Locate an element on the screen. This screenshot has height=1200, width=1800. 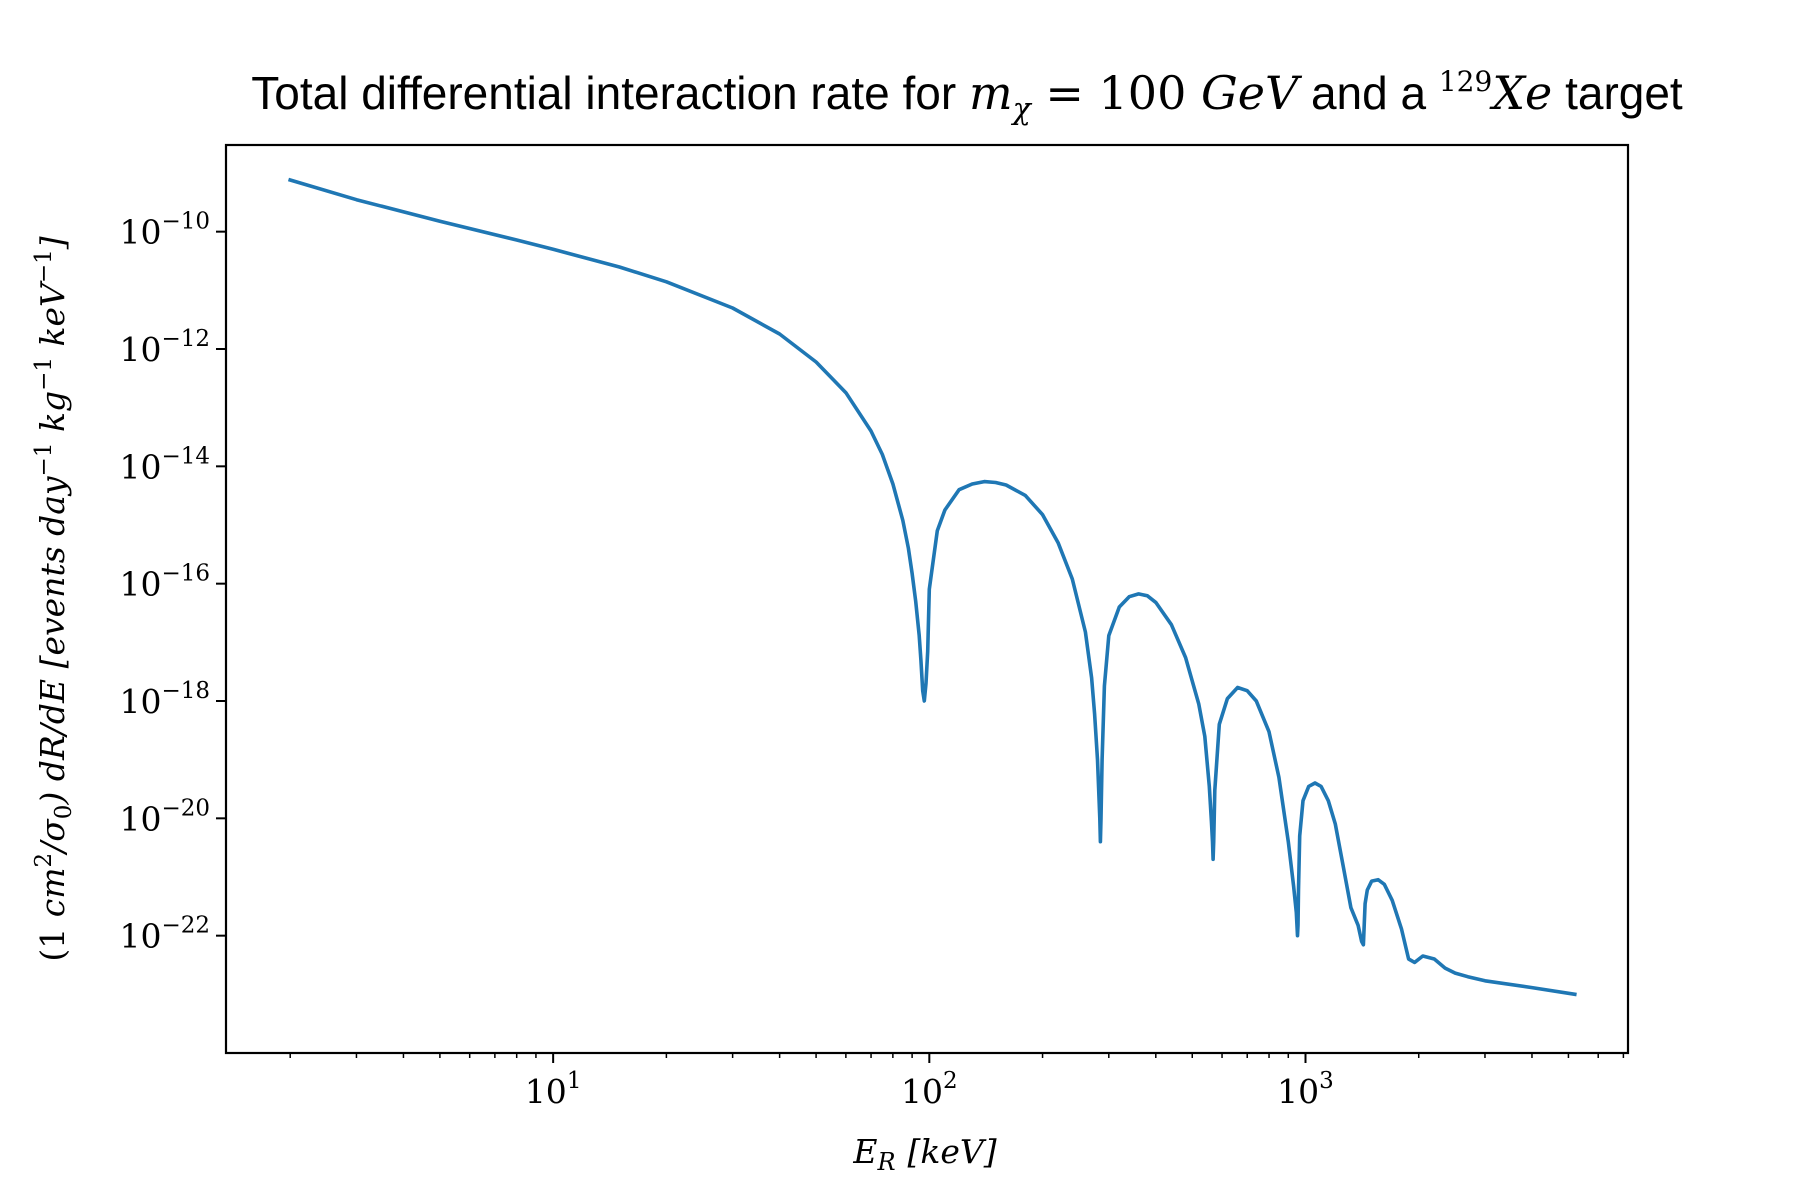
y-tick-label: 10−18 is located at coordinates (164, 699).